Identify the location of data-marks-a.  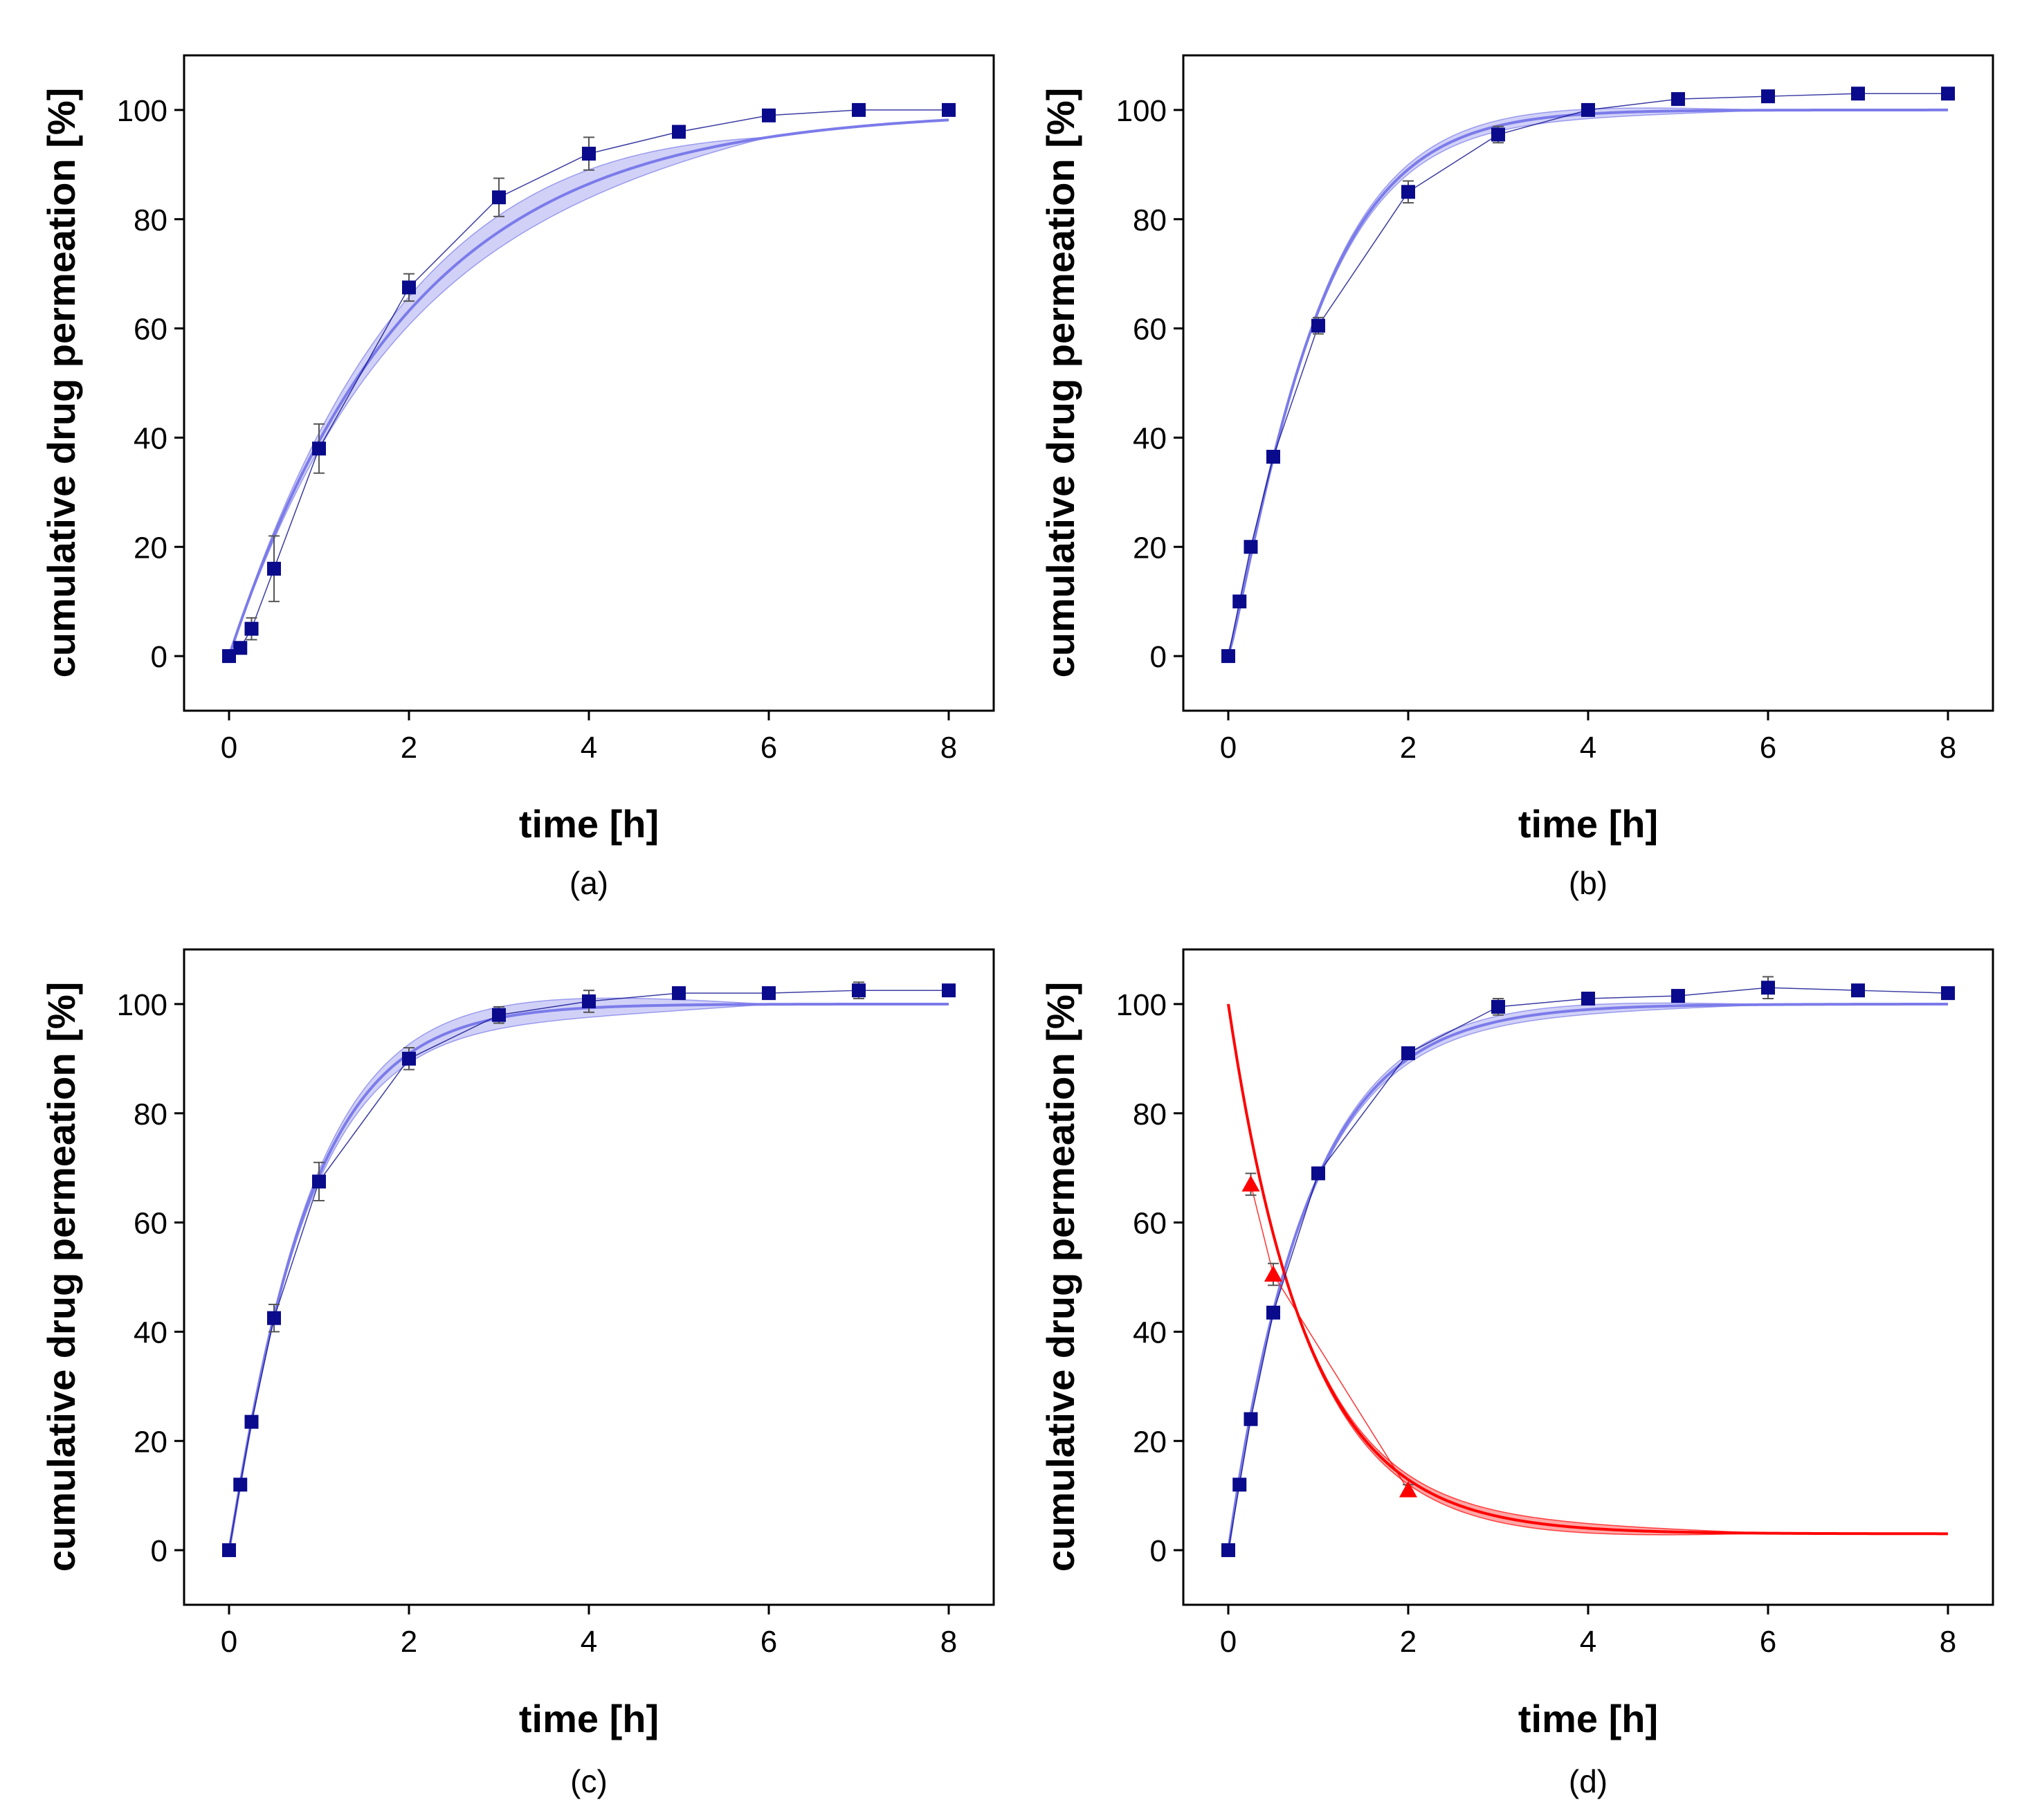
(589, 383).